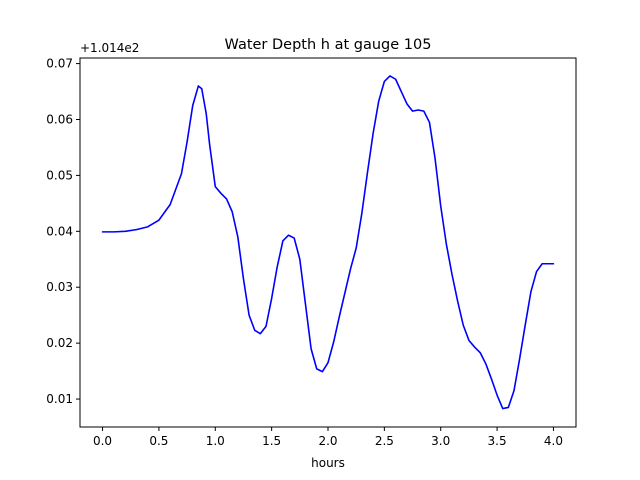 This screenshot has height=480, width=640. What do you see at coordinates (59, 399) in the screenshot?
I see `y-tick-label: 0.01` at bounding box center [59, 399].